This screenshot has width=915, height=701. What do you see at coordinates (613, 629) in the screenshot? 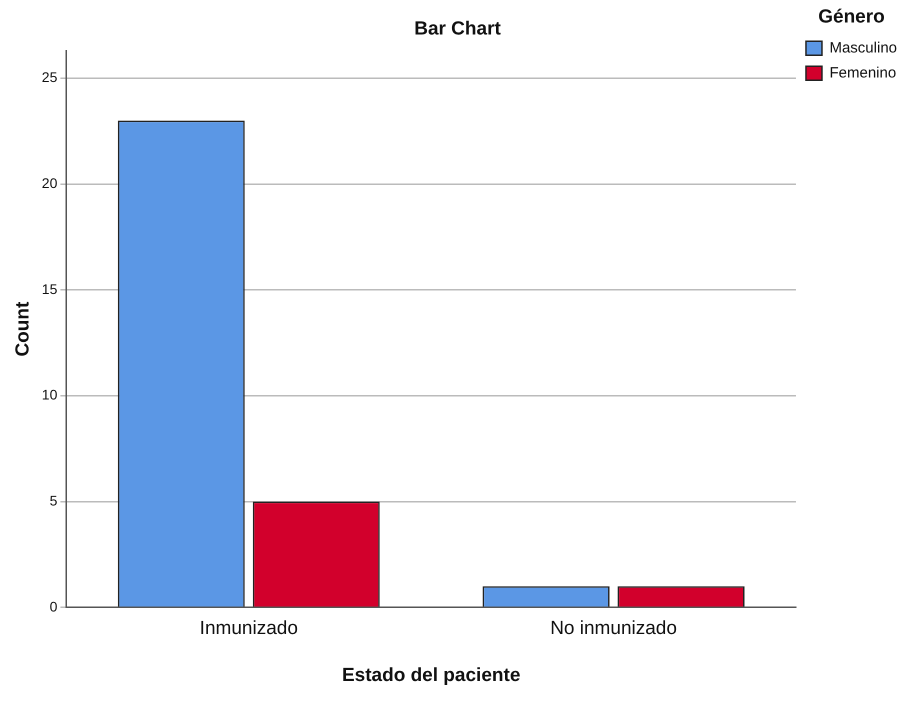
I see `x-tick-label: No inmunizado` at bounding box center [613, 629].